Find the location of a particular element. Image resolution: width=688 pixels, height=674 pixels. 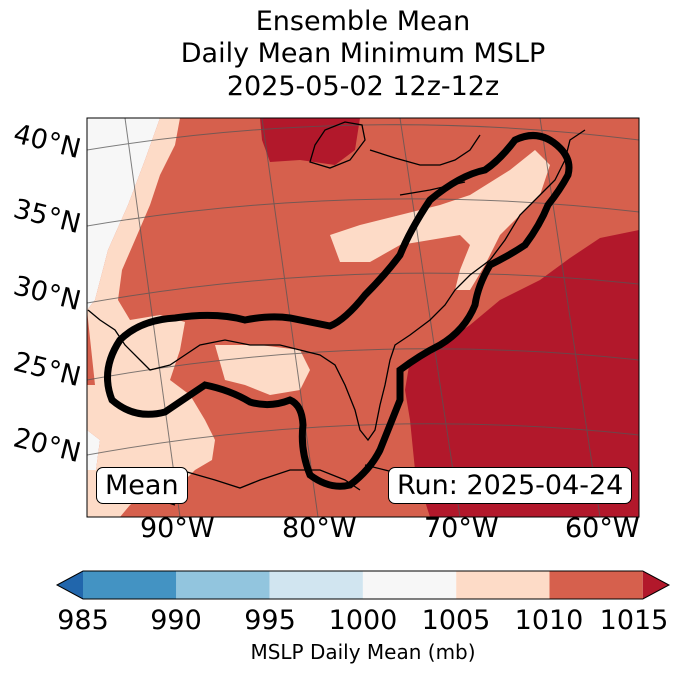

colorbar-tick-995: 995 is located at coordinates (270, 620).